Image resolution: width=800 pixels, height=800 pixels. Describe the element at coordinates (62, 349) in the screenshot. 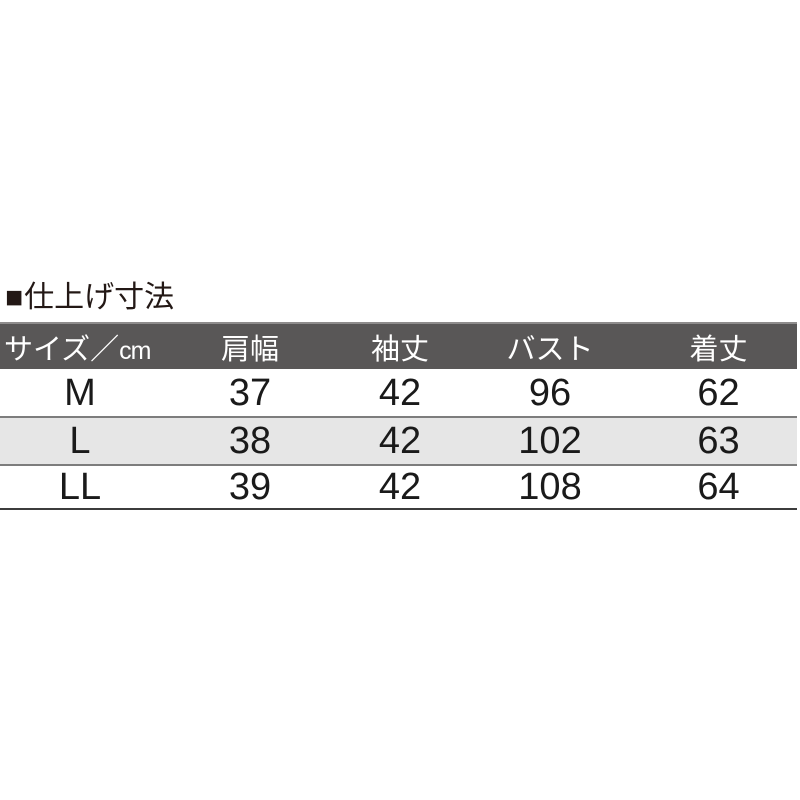

I see `header-size-label: サイズ／` at that location.